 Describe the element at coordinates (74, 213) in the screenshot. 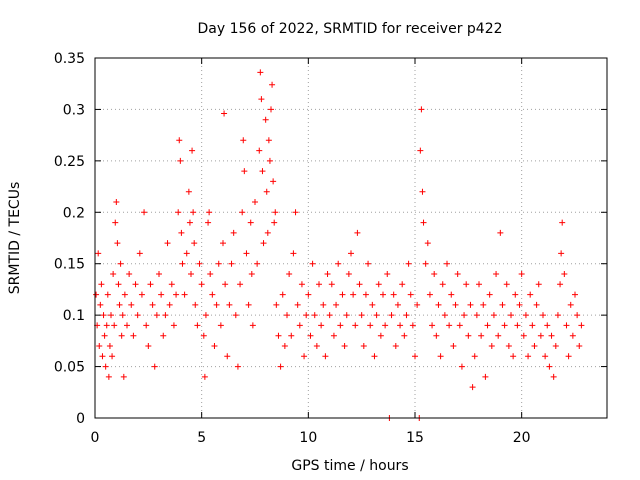

I see `y-tick-label: 0.2` at that location.